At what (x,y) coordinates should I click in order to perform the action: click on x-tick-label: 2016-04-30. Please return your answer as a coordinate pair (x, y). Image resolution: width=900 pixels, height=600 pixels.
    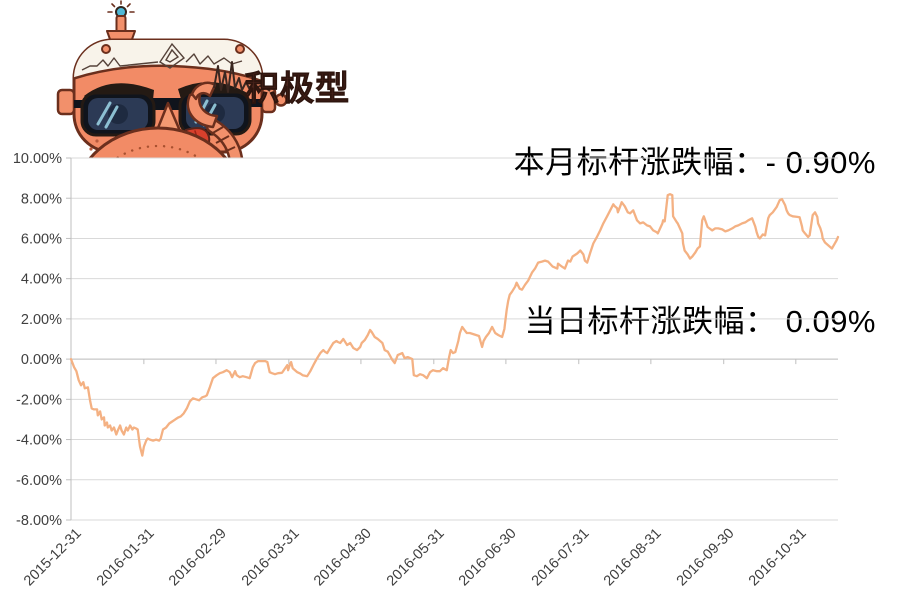
    Looking at the image, I should click on (343, 558).